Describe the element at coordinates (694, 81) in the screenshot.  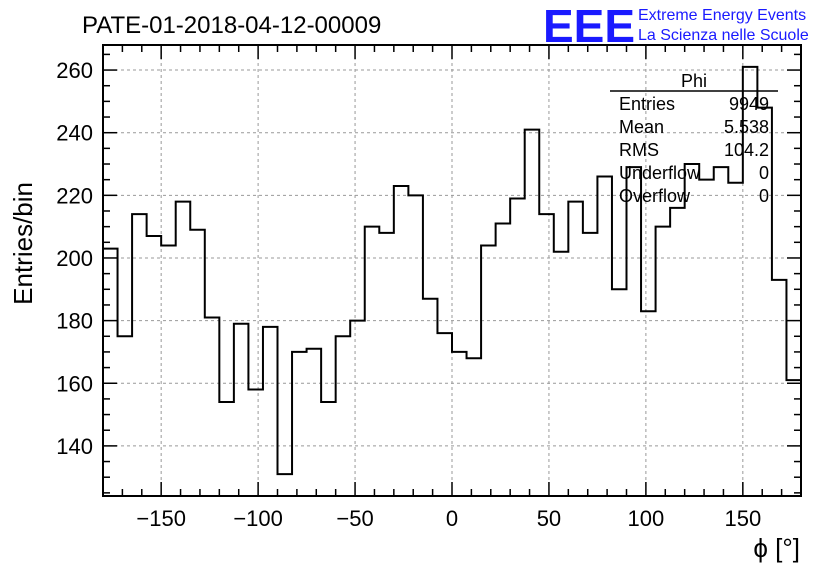
I see `stats-title: Phi` at that location.